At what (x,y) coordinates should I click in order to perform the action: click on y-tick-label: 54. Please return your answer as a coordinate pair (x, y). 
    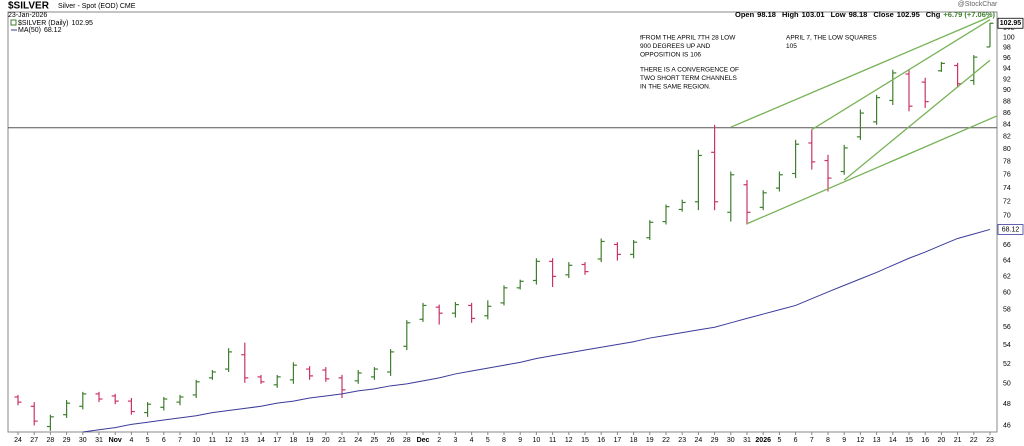
    Looking at the image, I should click on (1007, 345).